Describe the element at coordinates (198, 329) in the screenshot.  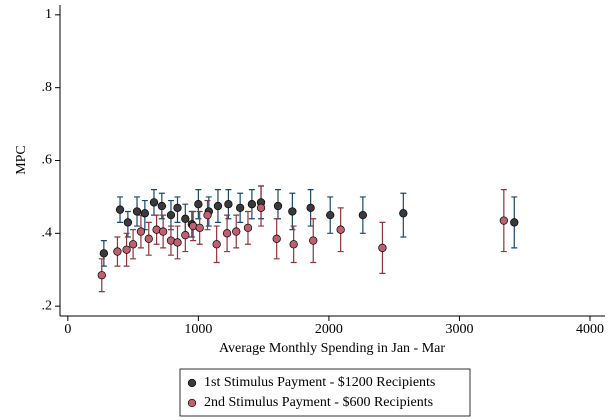
I see `x-tick-label: 1000` at that location.